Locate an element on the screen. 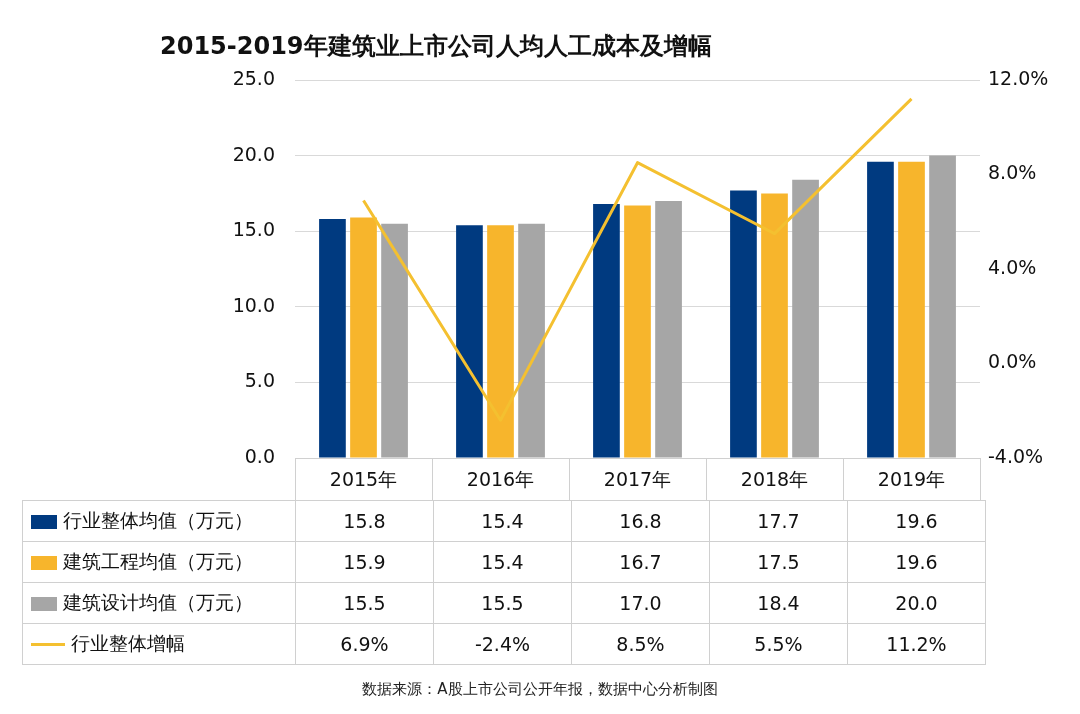 The height and width of the screenshot is (714, 1080). y2-tick-label: 8.0% is located at coordinates (1012, 172).